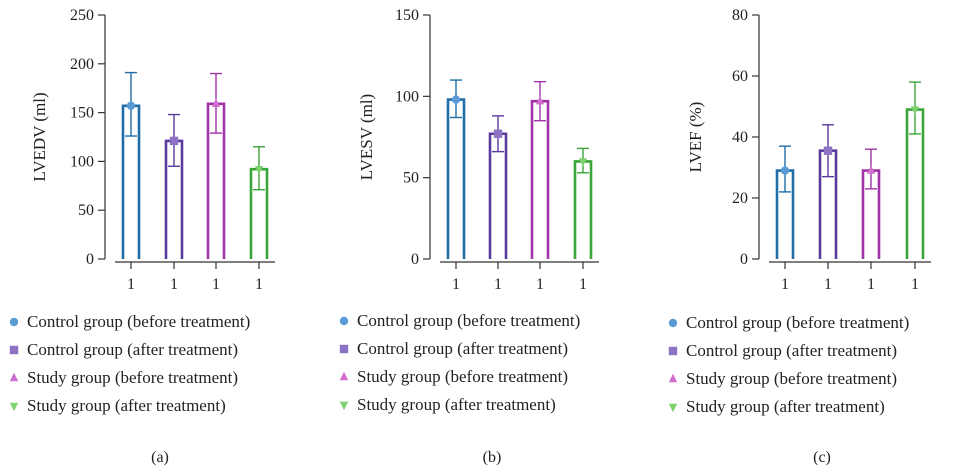  Describe the element at coordinates (740, 76) in the screenshot. I see `y-tick-label: 60` at that location.